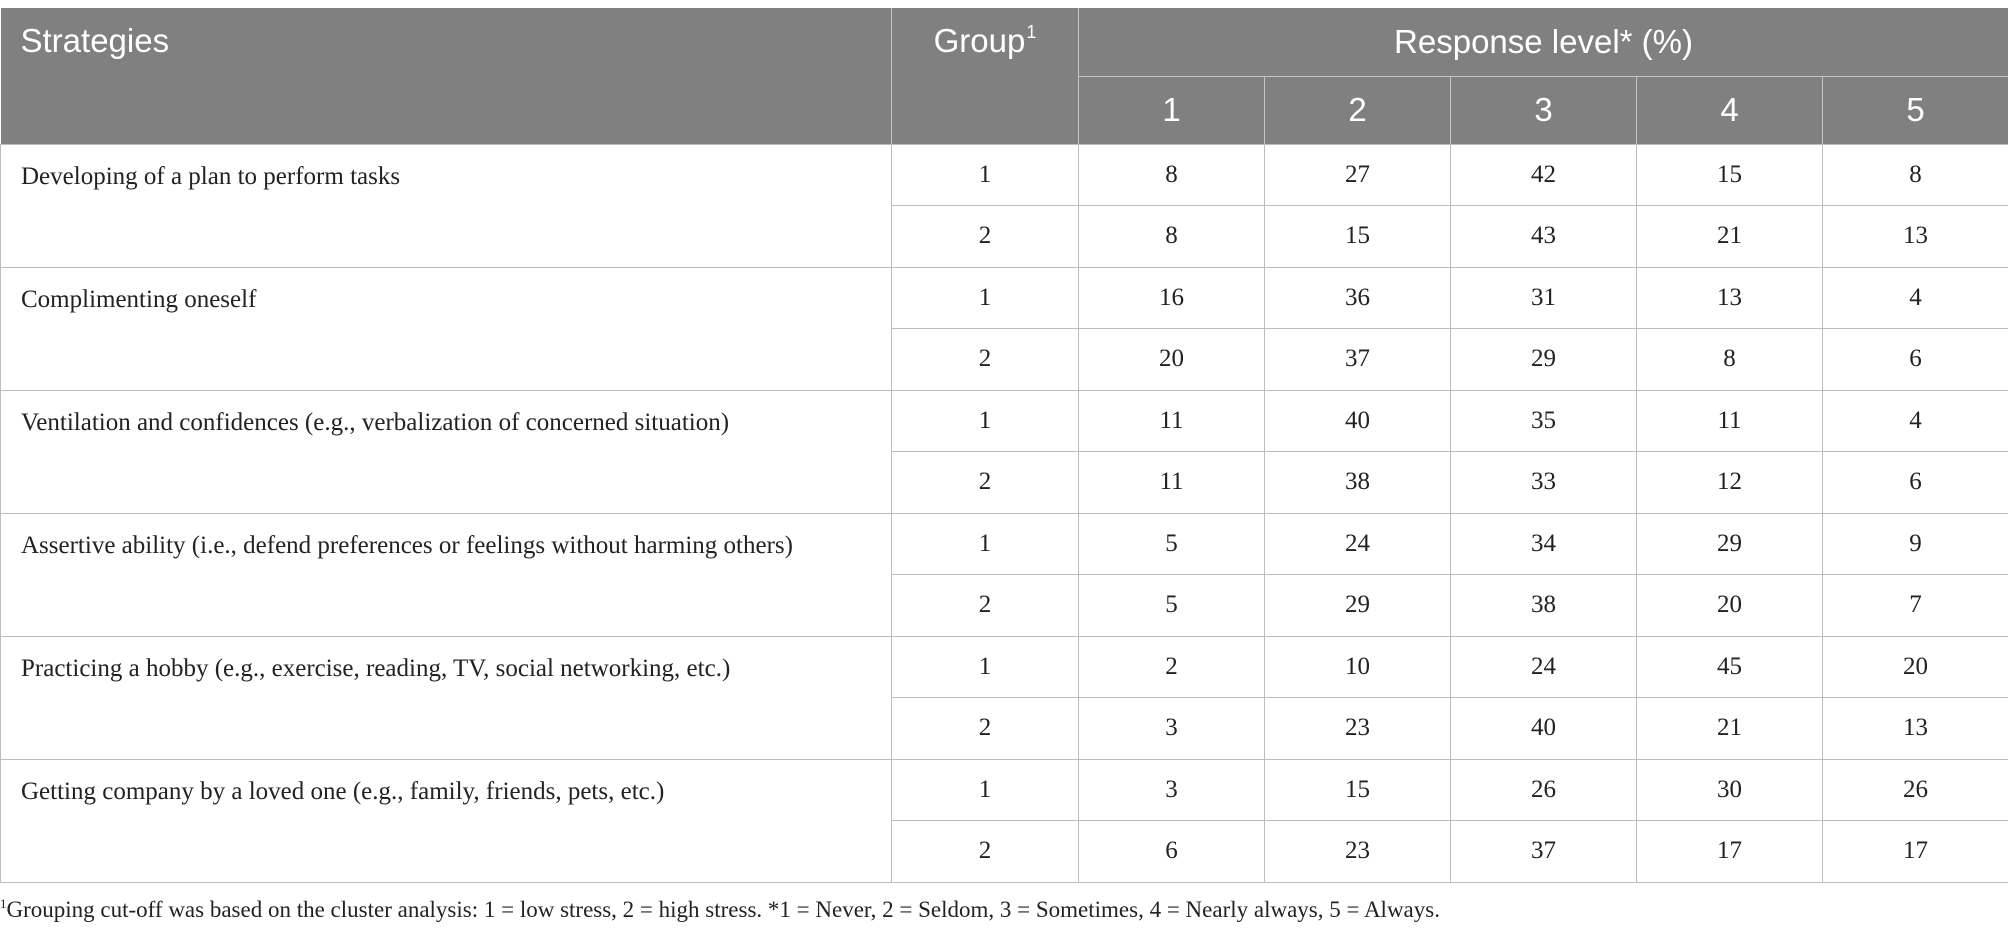  I want to click on response-cell-level-1: 2, so click(1171, 666).